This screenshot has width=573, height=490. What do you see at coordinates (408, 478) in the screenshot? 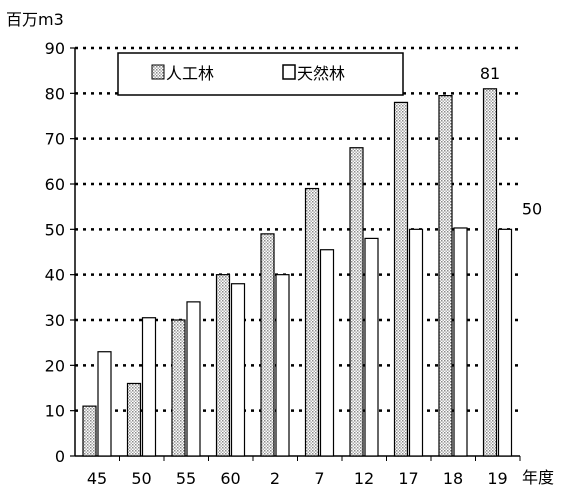
I see `x-tick-label: 17` at bounding box center [408, 478].